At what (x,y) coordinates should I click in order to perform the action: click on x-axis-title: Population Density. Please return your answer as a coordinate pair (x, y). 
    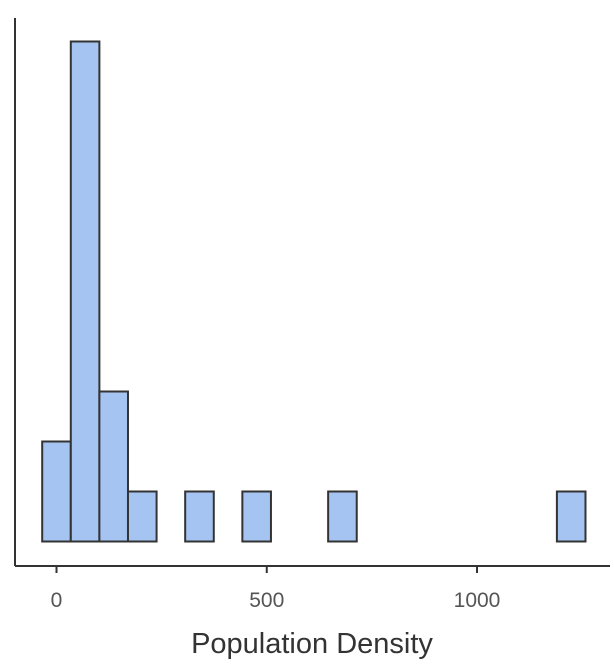
    Looking at the image, I should click on (312, 644).